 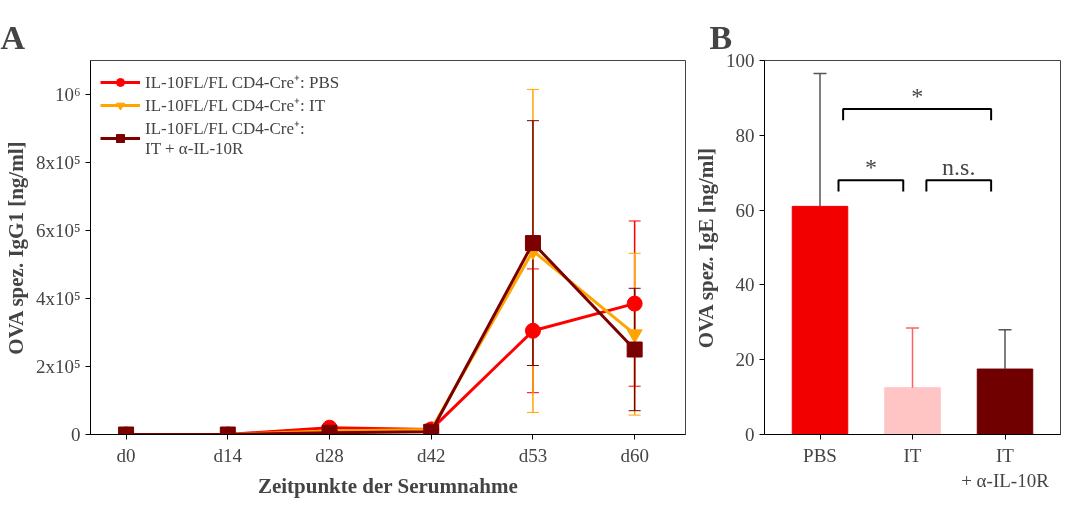 What do you see at coordinates (706, 248) in the screenshot?
I see `y-axis-title: OVA spez. IgE [ng/ml]` at bounding box center [706, 248].